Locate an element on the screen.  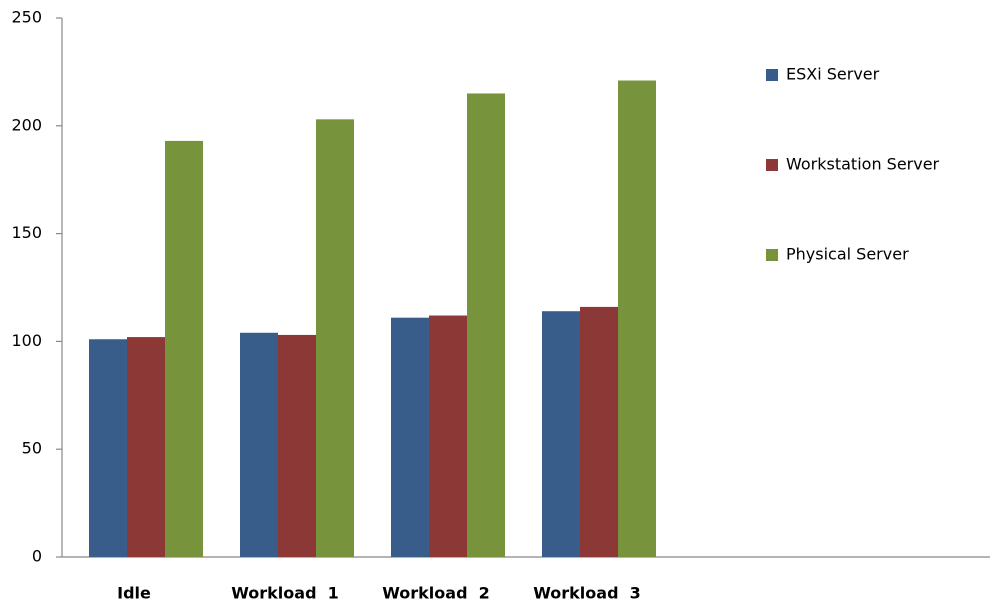
x-tick-label: Idle is located at coordinates (134, 593).